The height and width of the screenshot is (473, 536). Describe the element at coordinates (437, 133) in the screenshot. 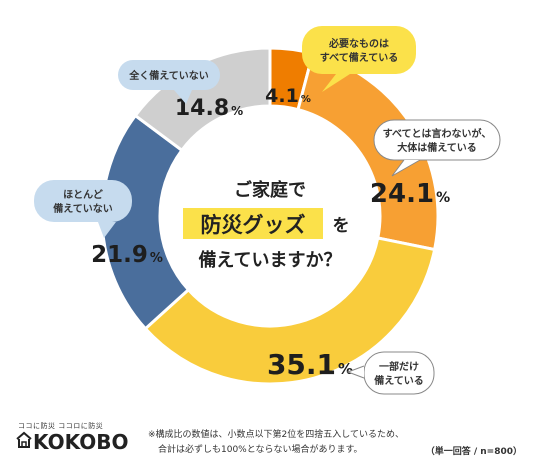

I see `callout-text-2-1: すべてとは言わないが、` at that location.